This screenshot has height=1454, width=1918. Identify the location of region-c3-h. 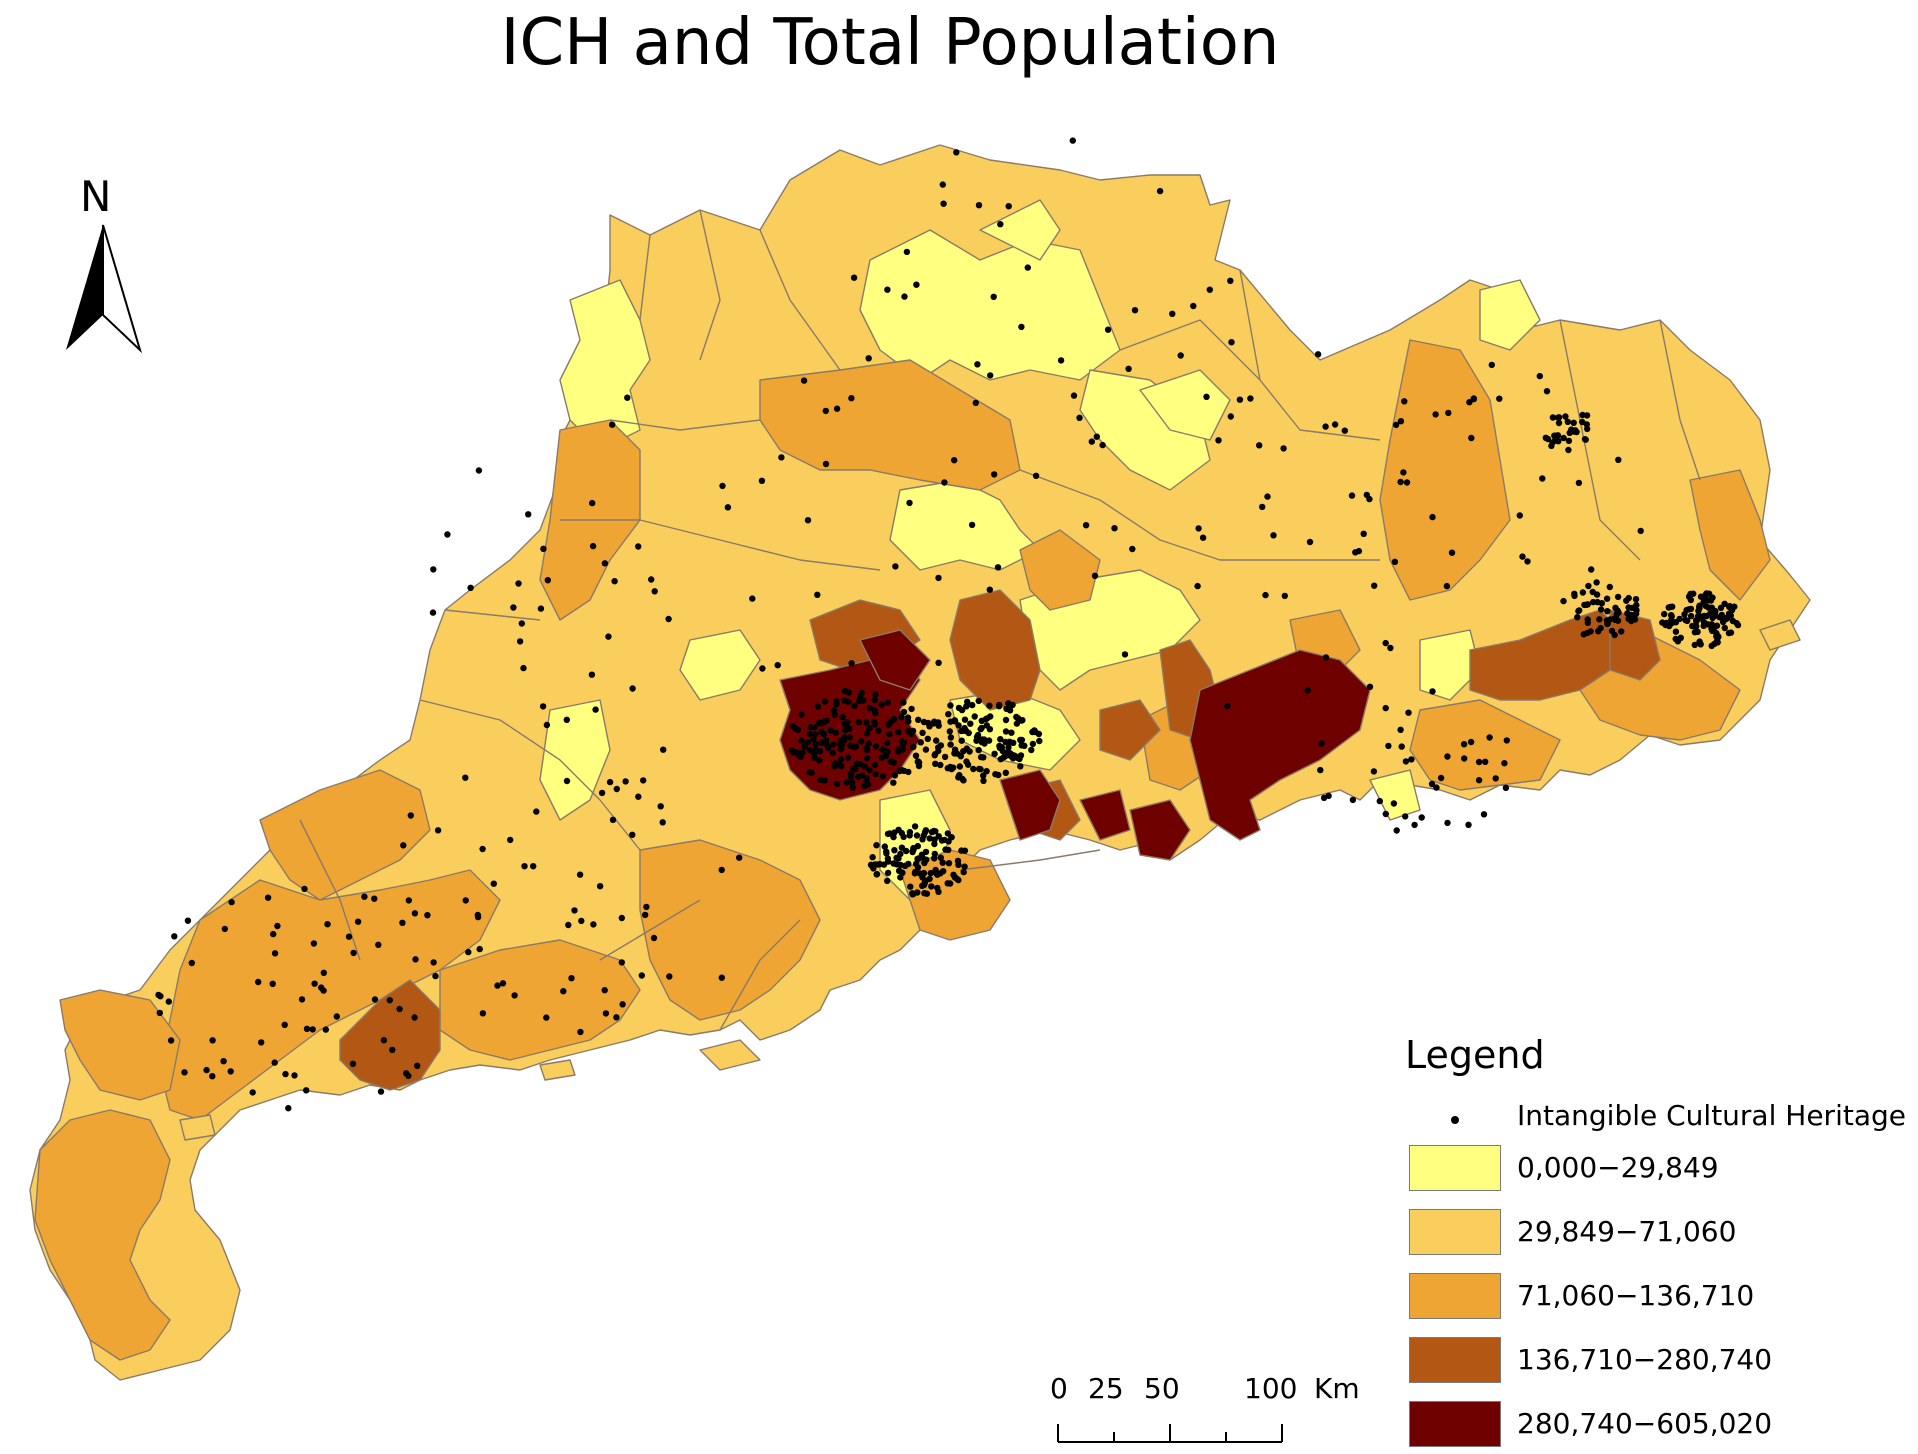
(1060, 570).